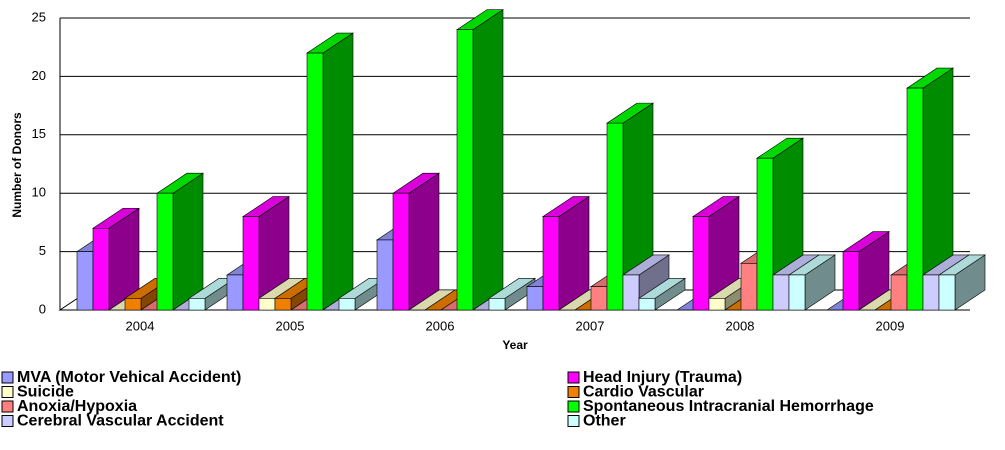 The image size is (1005, 450). What do you see at coordinates (77, 406) in the screenshot?
I see `legend-label: Anoxia/Hypoxia` at bounding box center [77, 406].